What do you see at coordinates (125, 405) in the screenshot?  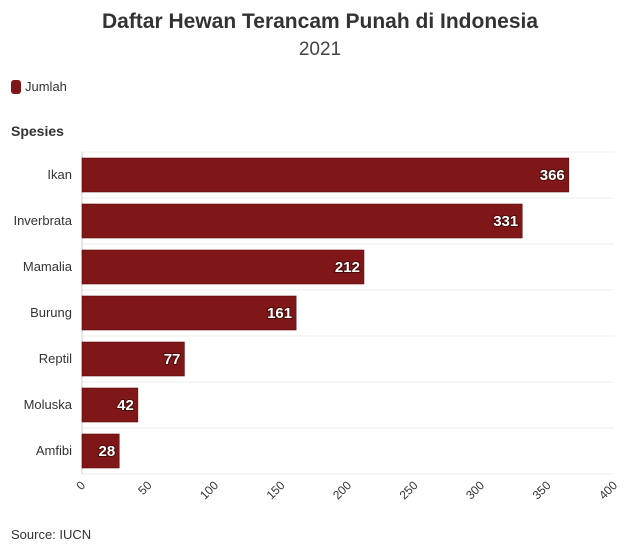 I see `data-label: 42` at bounding box center [125, 405].